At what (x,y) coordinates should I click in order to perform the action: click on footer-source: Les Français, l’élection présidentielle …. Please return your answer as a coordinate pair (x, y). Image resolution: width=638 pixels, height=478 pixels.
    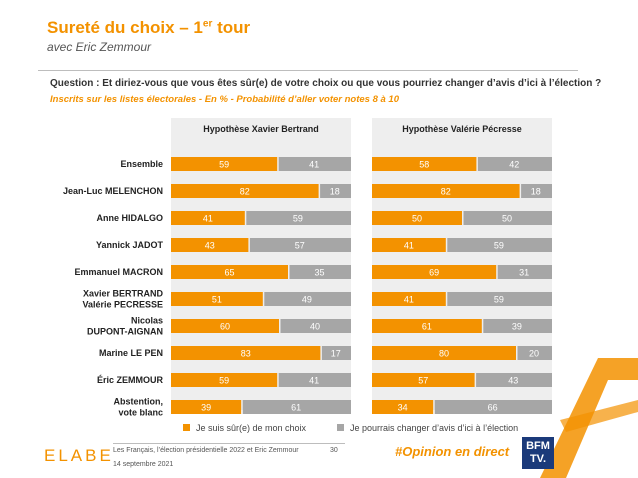
    Looking at the image, I should click on (206, 450).